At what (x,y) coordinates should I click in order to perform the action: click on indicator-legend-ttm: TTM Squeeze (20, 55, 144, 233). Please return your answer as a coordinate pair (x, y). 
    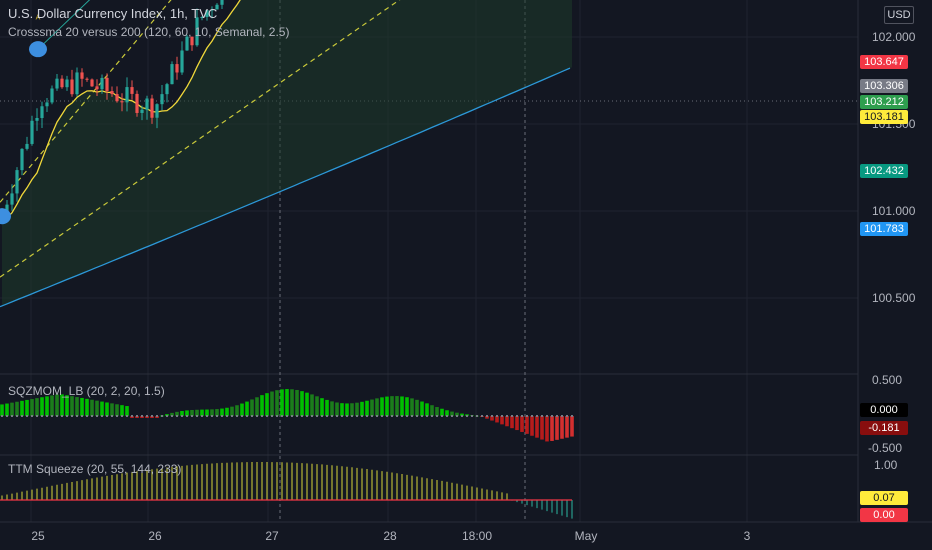
    Looking at the image, I should click on (95, 469).